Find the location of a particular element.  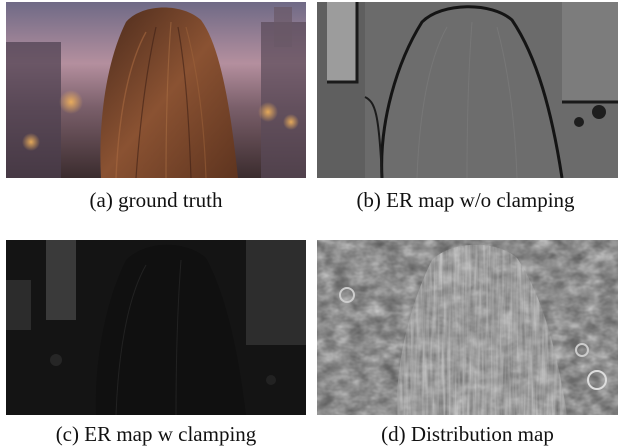

caption-d: (d) Distribution map is located at coordinates (467, 434).